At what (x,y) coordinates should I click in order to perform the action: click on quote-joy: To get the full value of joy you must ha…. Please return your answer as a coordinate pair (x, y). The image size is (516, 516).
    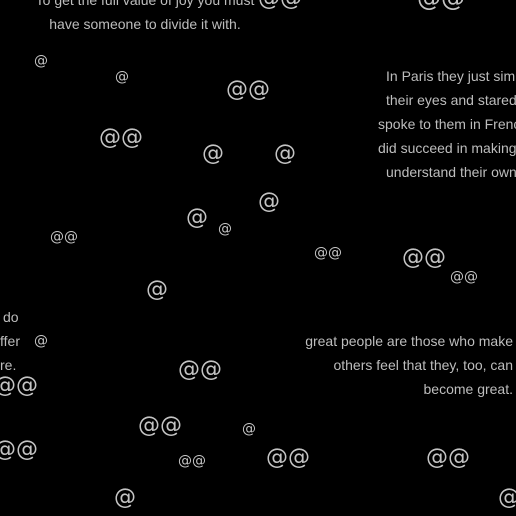
    Looking at the image, I should click on (145, 18).